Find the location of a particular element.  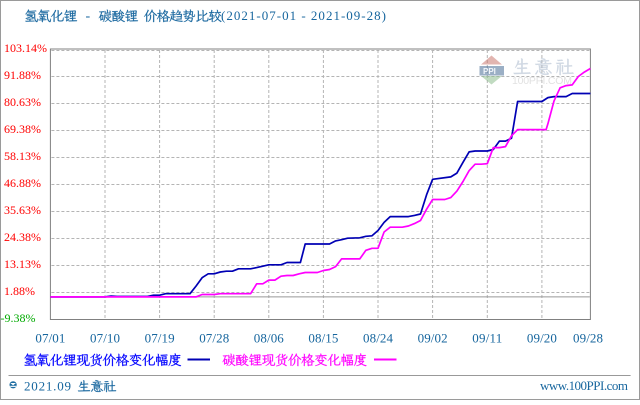

svg-text: 1.88% is located at coordinates (19, 291).